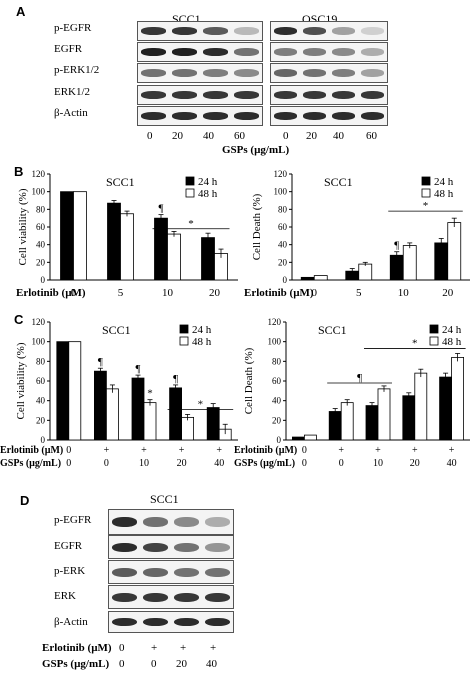  I want to click on panel-a-dose-60-osc19: 60, so click(371, 136).